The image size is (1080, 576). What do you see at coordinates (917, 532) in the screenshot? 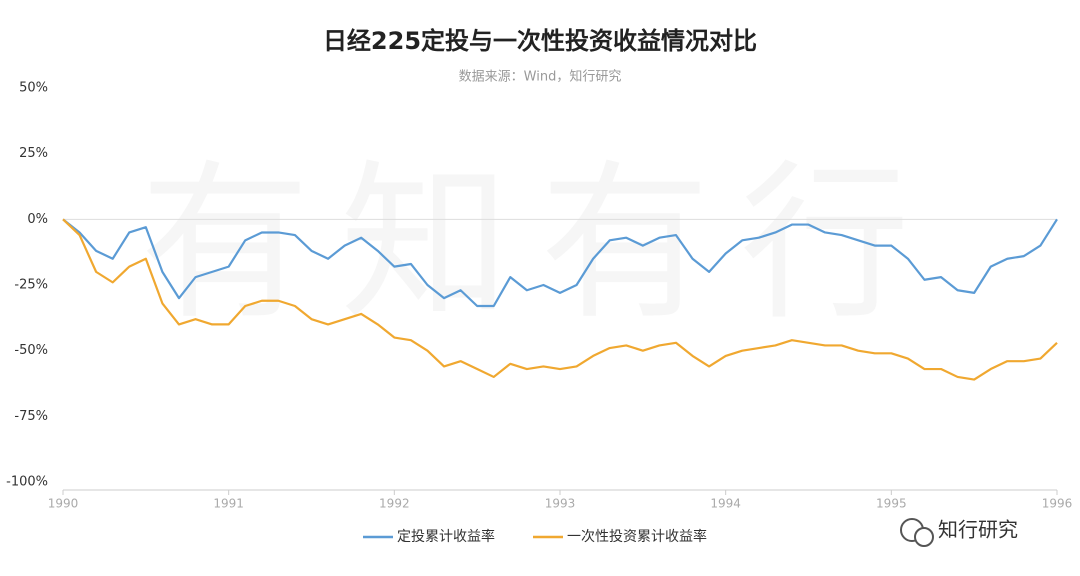
I see `brand-logo` at bounding box center [917, 532].